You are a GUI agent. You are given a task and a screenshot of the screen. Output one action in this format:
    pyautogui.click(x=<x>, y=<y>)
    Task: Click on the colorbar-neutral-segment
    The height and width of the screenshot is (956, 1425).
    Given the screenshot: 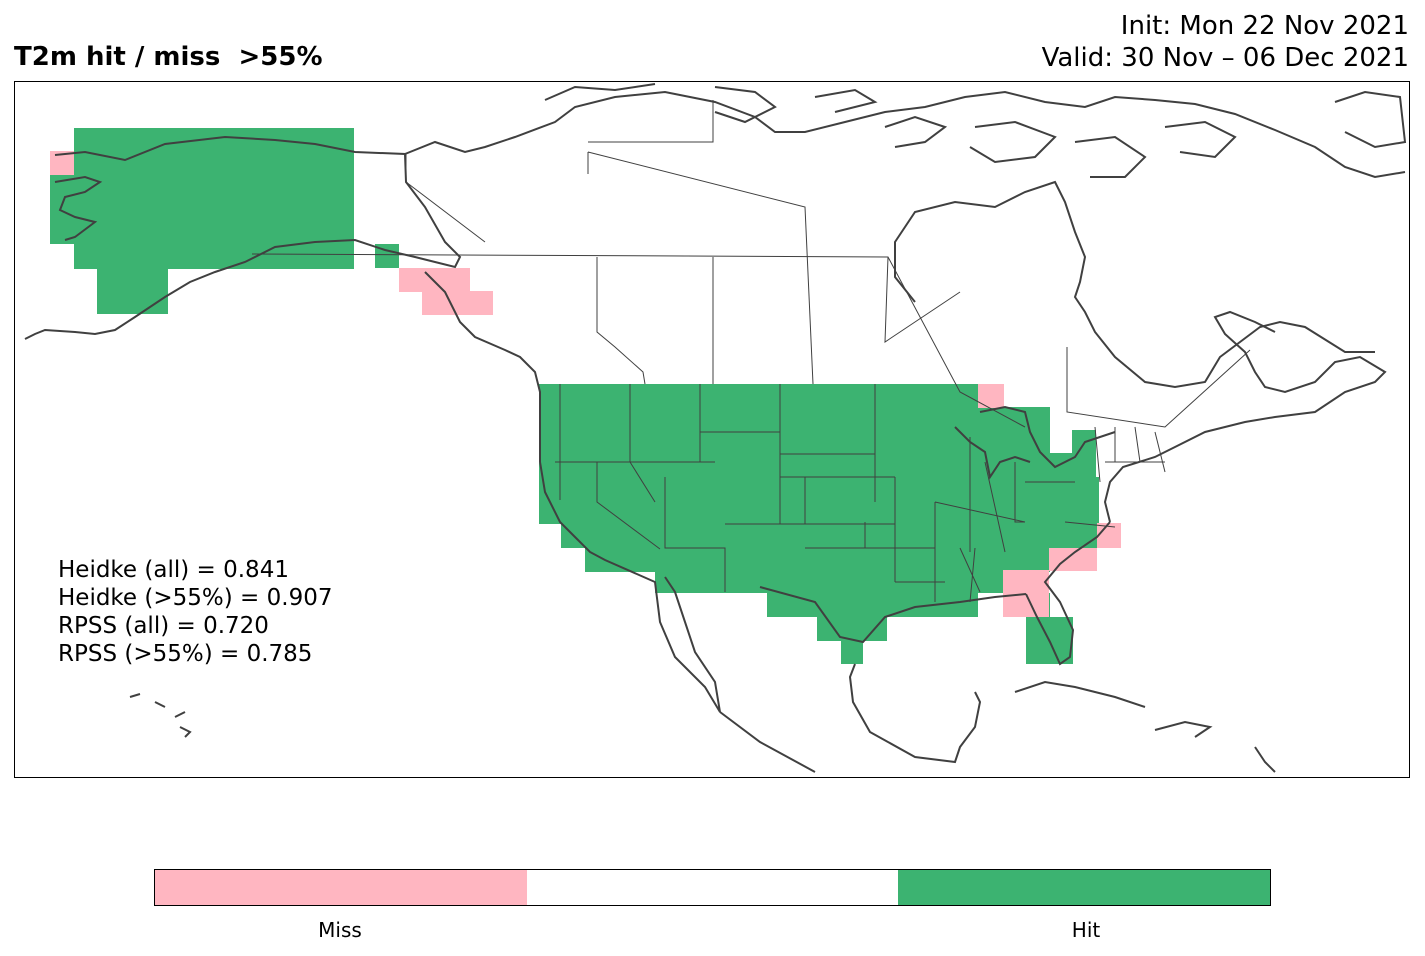 What is the action you would take?
    pyautogui.click(x=712, y=887)
    